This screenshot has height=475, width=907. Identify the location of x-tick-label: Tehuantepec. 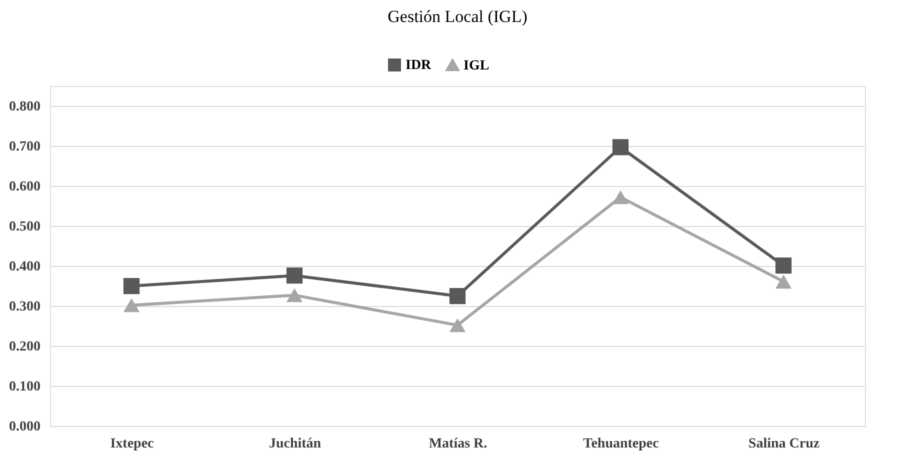
(621, 444).